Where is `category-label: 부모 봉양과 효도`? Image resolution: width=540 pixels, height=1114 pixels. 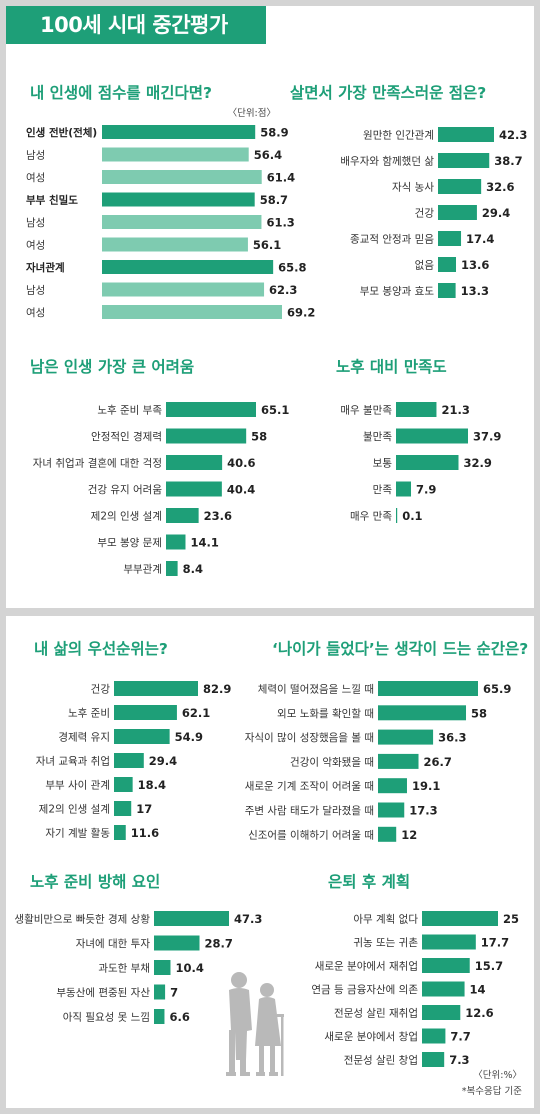 category-label: 부모 봉양과 효도 is located at coordinates (397, 292).